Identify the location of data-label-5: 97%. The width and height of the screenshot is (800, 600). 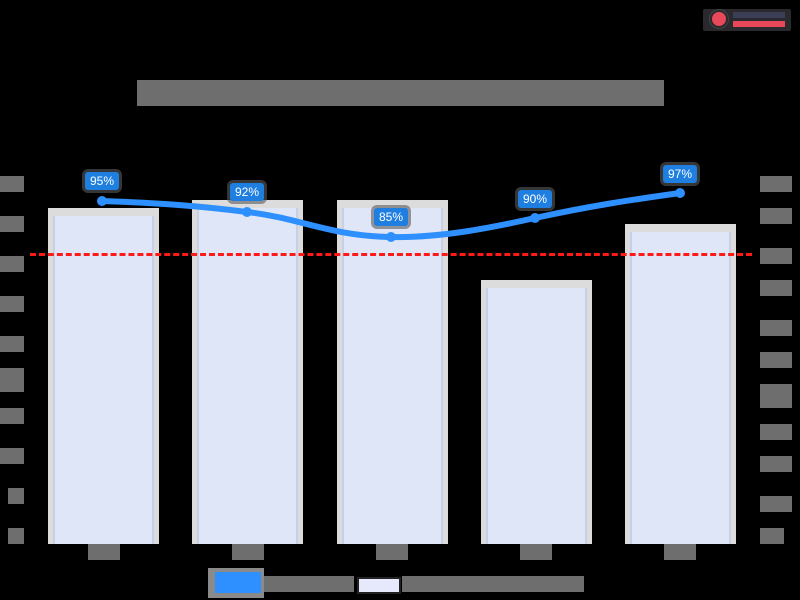
(680, 174).